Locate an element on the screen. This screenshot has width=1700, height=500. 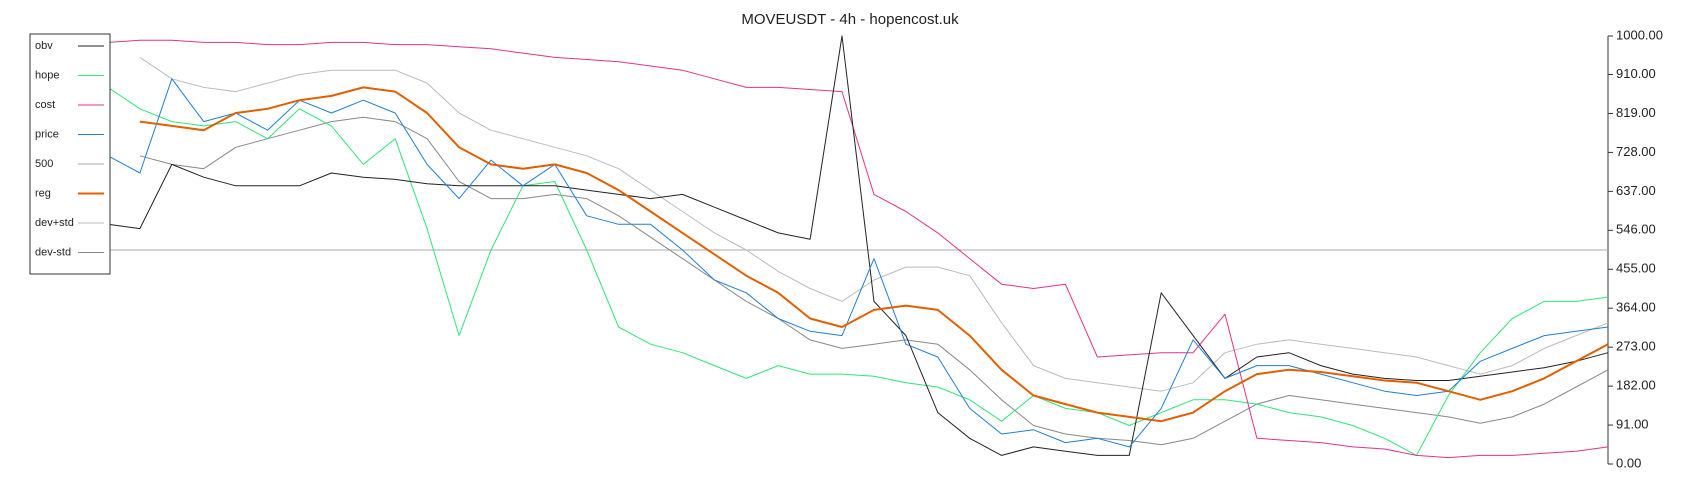
legend-label: cost is located at coordinates (45, 105).